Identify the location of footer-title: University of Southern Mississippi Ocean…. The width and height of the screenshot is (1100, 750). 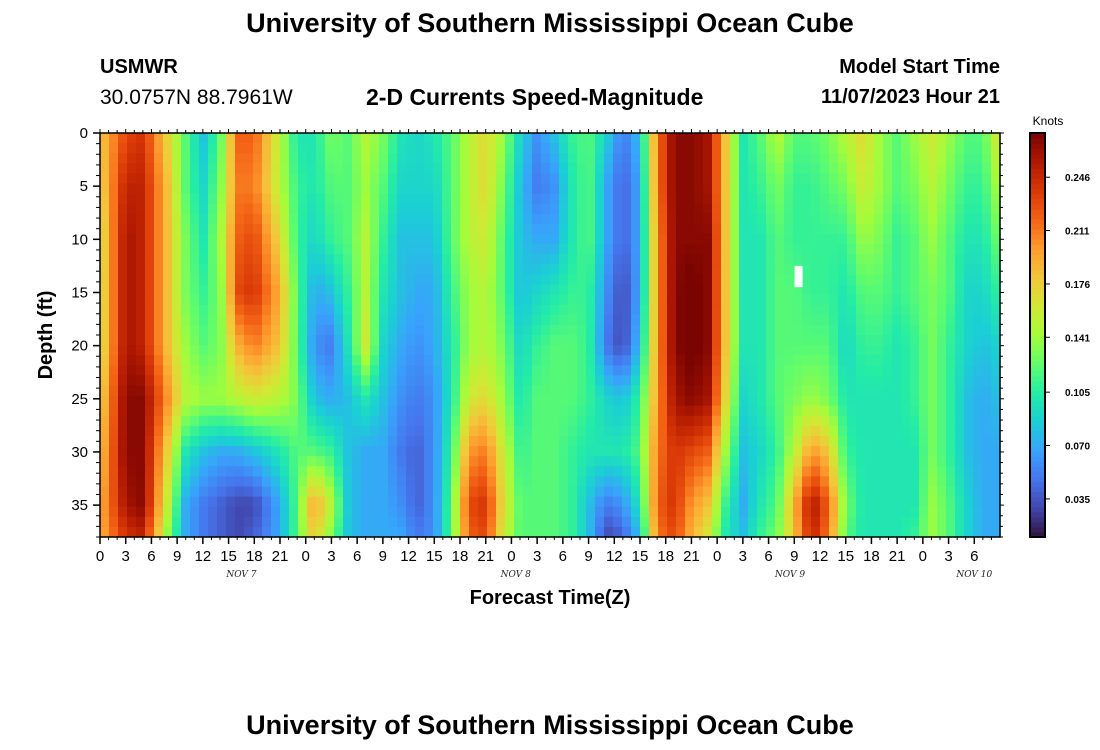
(550, 725).